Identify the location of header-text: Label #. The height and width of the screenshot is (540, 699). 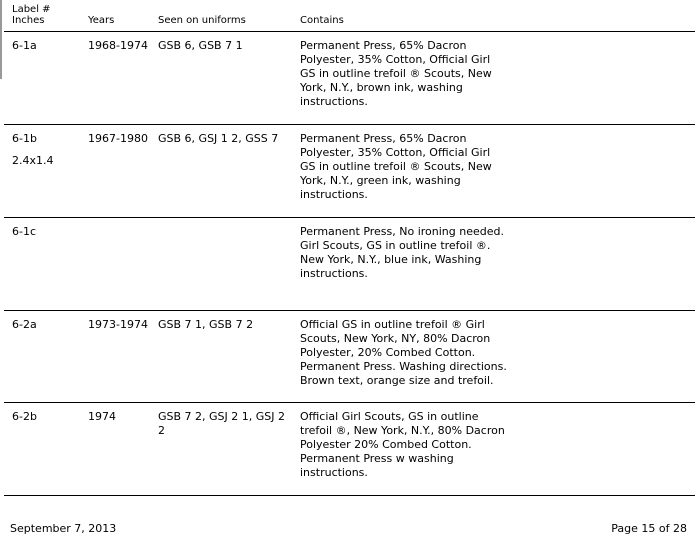
(31, 9).